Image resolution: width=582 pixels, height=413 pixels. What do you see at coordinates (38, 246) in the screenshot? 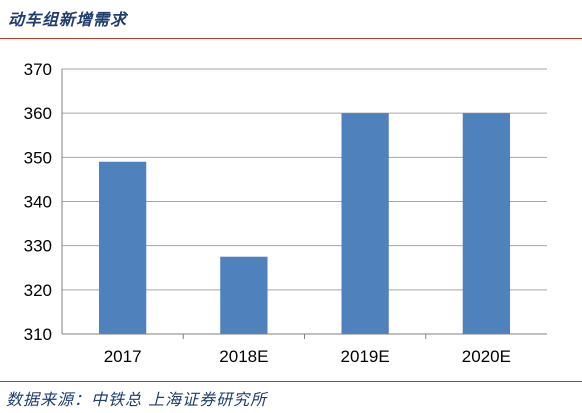
I see `y-tick-label: 330` at bounding box center [38, 246].